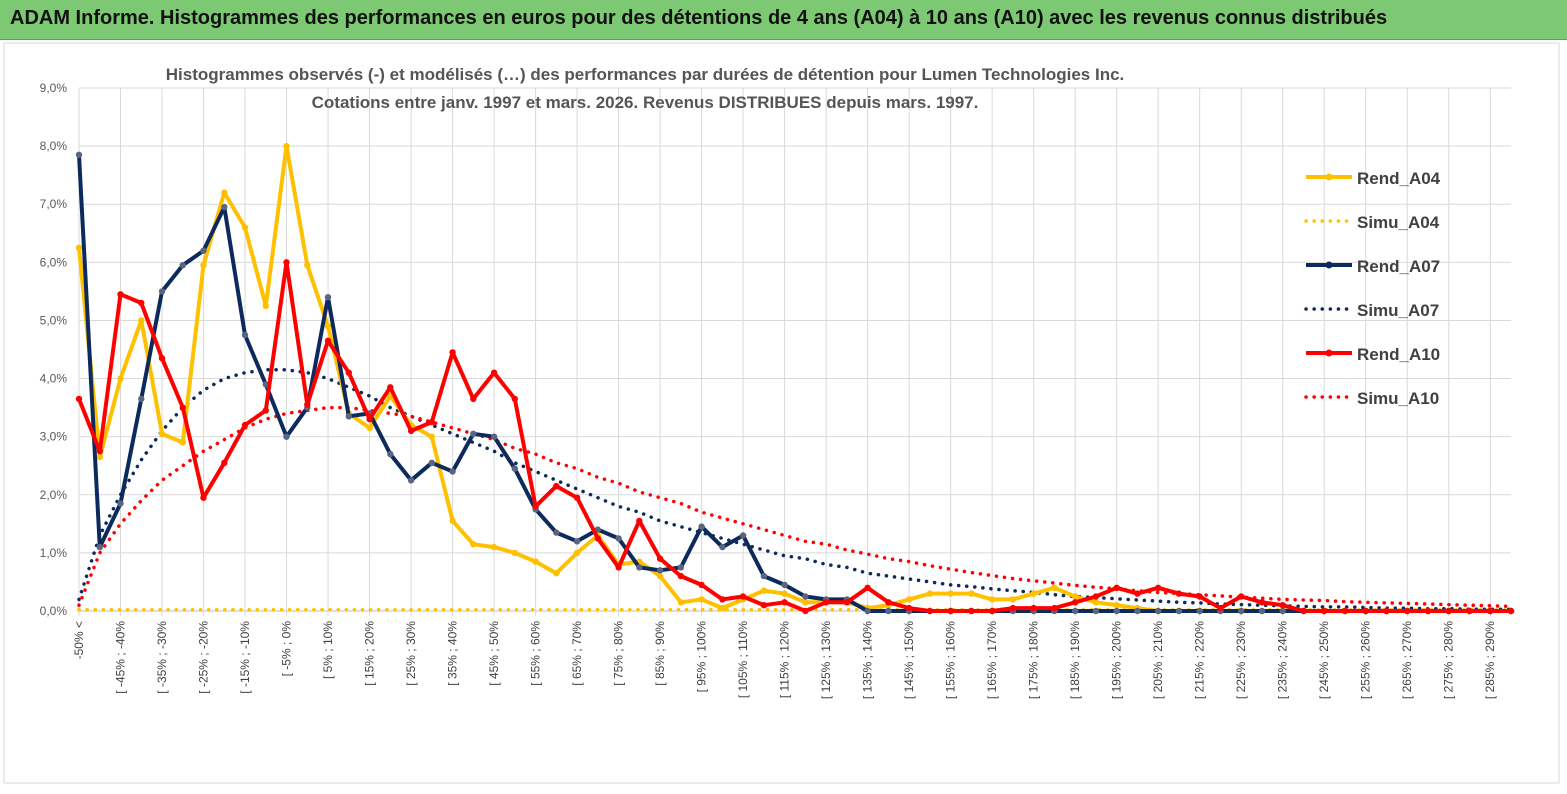 Image resolution: width=1567 pixels, height=794 pixels. I want to click on legend-label-Simu_A10: Simu_A10, so click(1398, 398).